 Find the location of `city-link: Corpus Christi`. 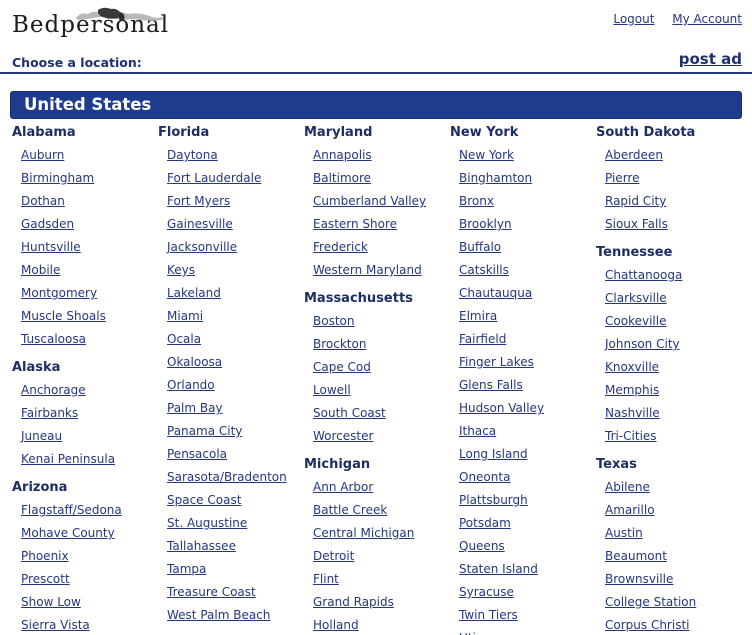

city-link: Corpus Christi is located at coordinates (647, 625).